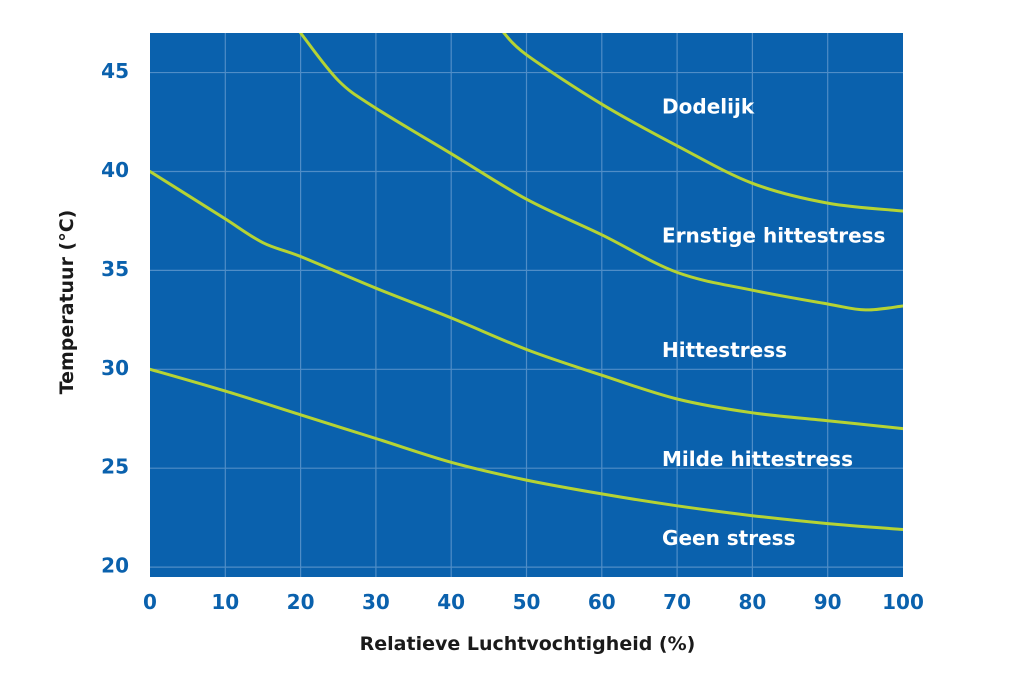 The image size is (1024, 683). I want to click on x-tick-label: 70, so click(677, 602).